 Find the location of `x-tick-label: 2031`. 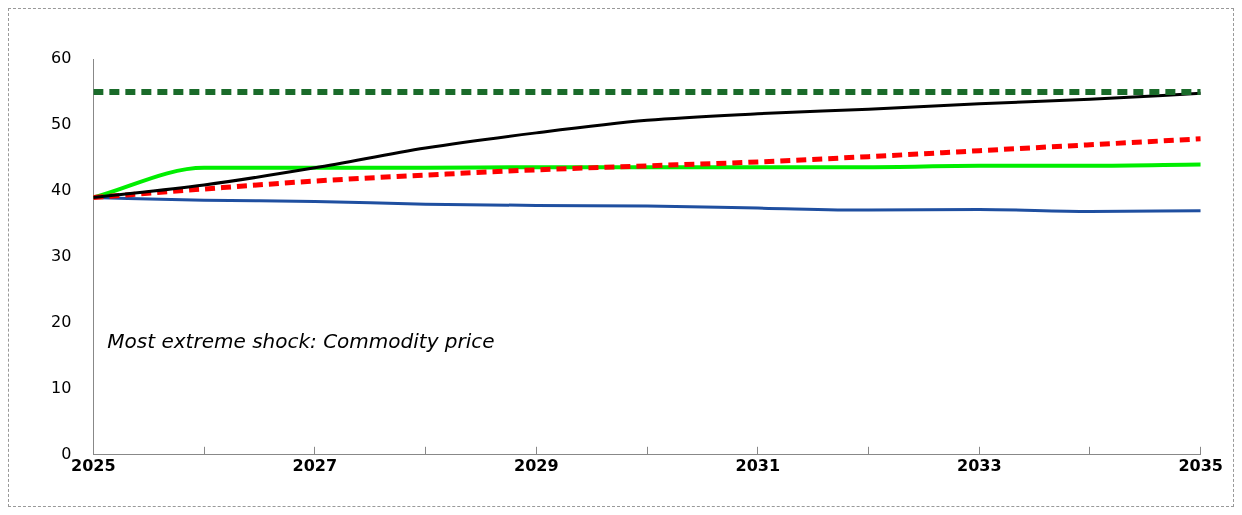

x-tick-label: 2031 is located at coordinates (758, 465).